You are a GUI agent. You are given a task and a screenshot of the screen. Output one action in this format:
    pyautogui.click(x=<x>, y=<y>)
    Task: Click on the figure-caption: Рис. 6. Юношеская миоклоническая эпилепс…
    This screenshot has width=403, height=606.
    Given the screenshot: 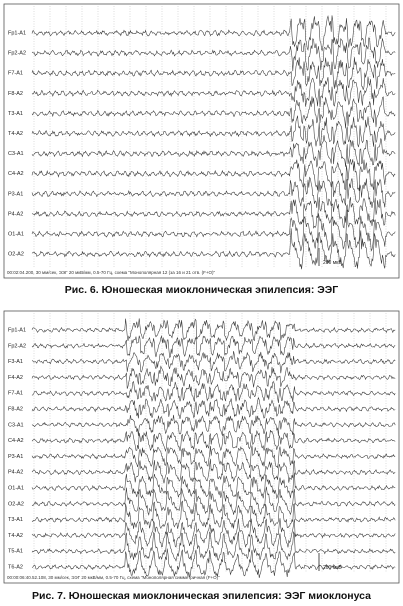 What is the action you would take?
    pyautogui.click(x=201, y=290)
    